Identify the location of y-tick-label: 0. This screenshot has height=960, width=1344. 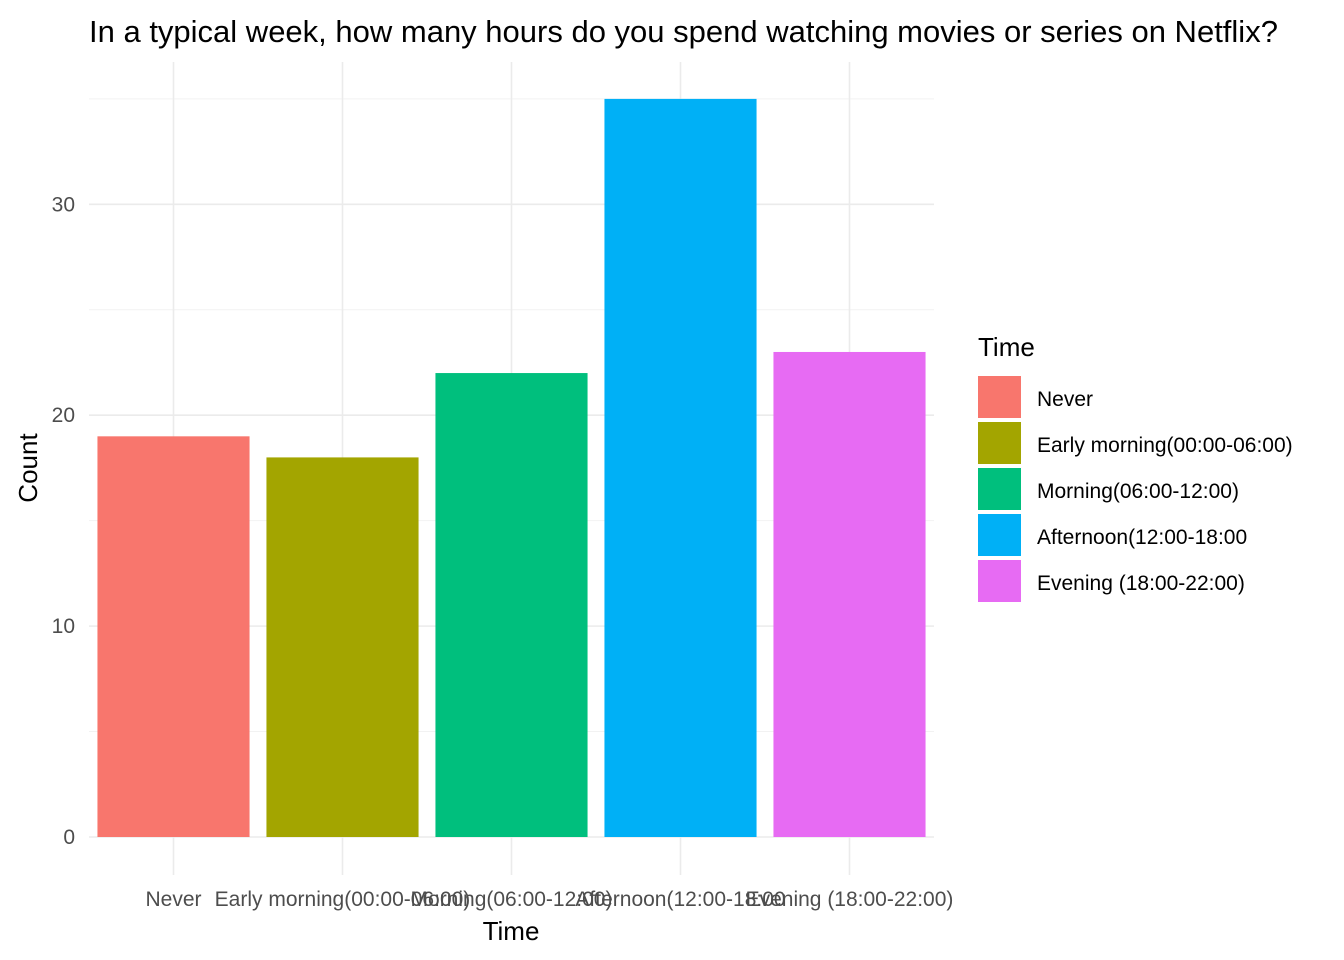
(69, 837).